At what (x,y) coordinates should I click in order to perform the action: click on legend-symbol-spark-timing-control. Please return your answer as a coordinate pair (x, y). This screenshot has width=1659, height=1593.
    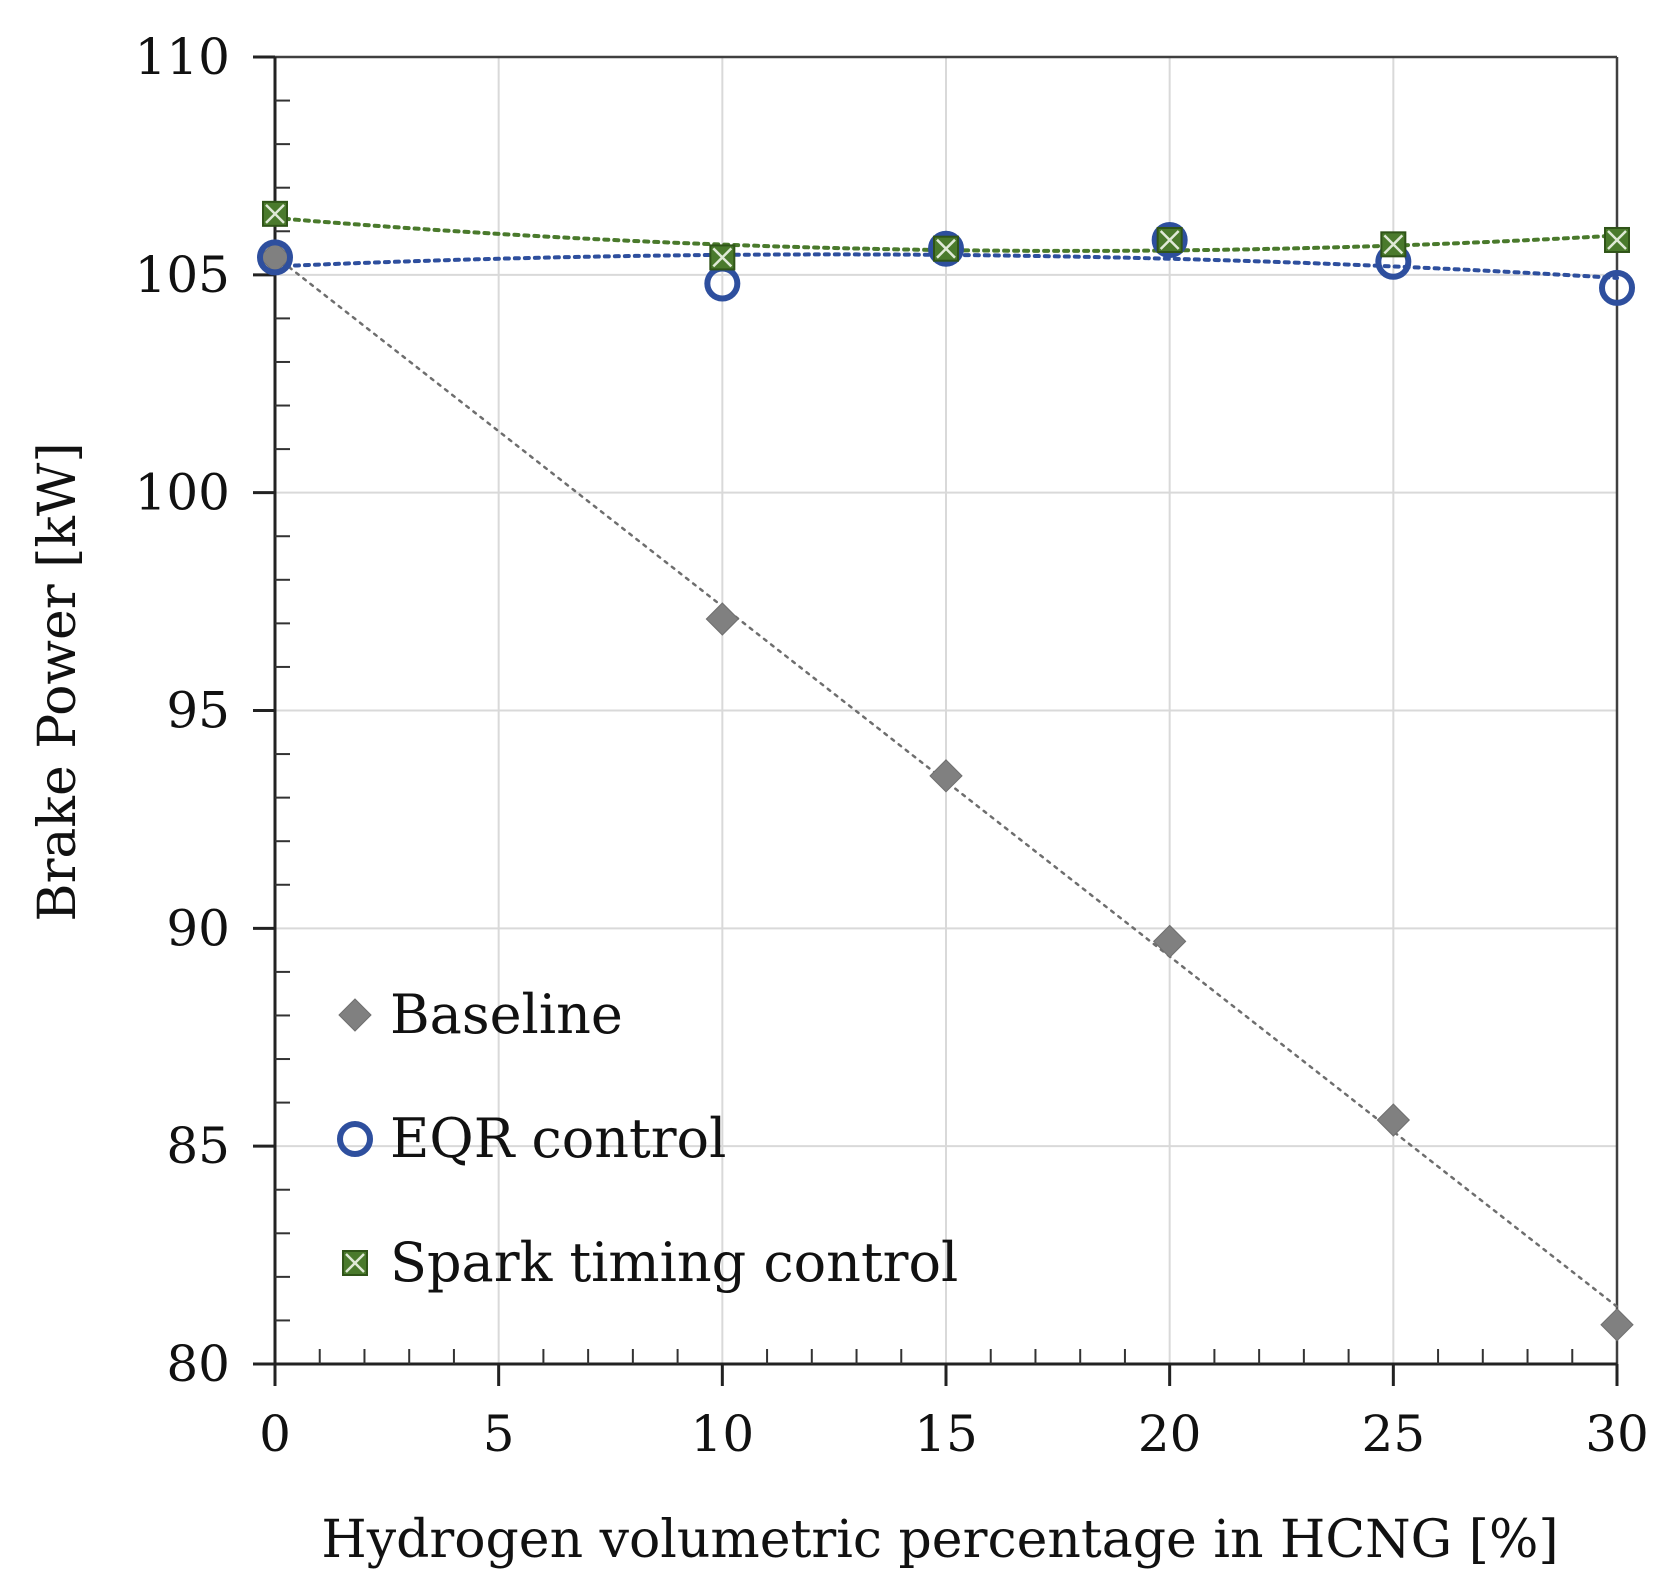
    Looking at the image, I should click on (355, 1263).